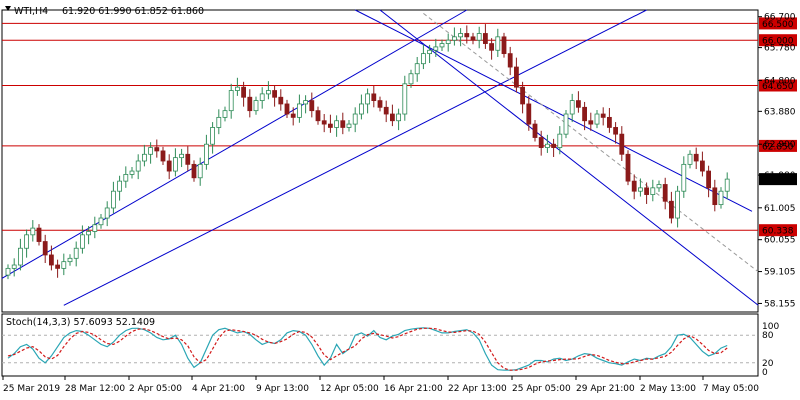  Describe the element at coordinates (780, 49) in the screenshot. I see `y-tick-label: 65.780` at that location.